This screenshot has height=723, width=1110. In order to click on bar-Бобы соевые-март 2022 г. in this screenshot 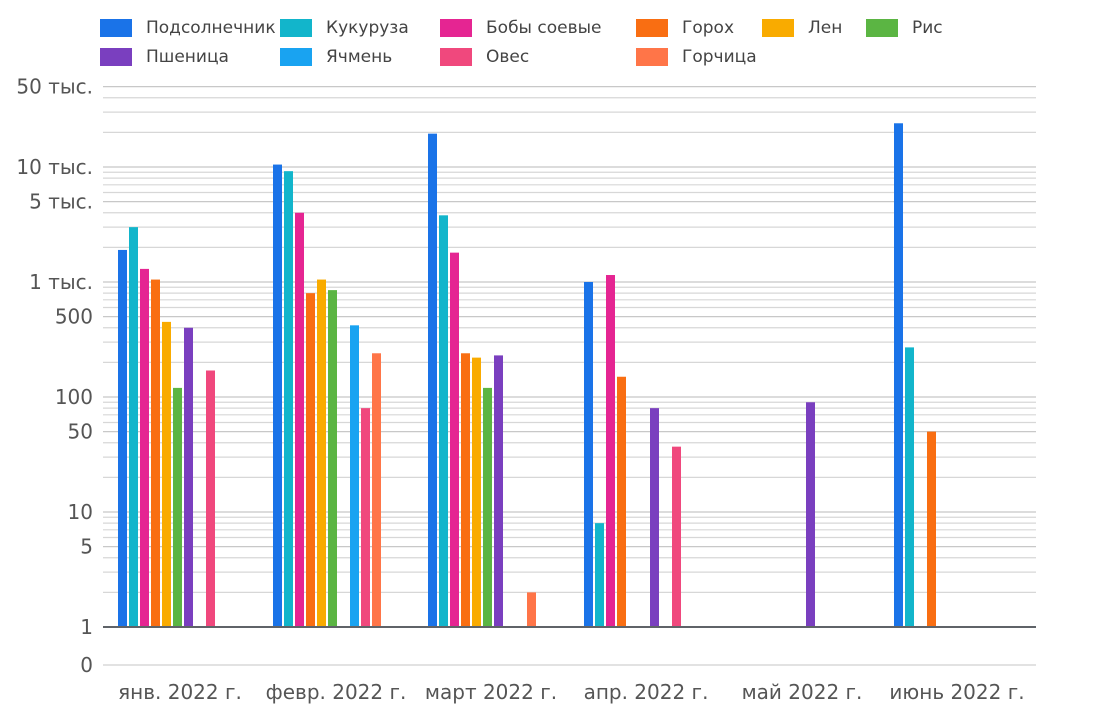, I will do `click(454, 439)`.